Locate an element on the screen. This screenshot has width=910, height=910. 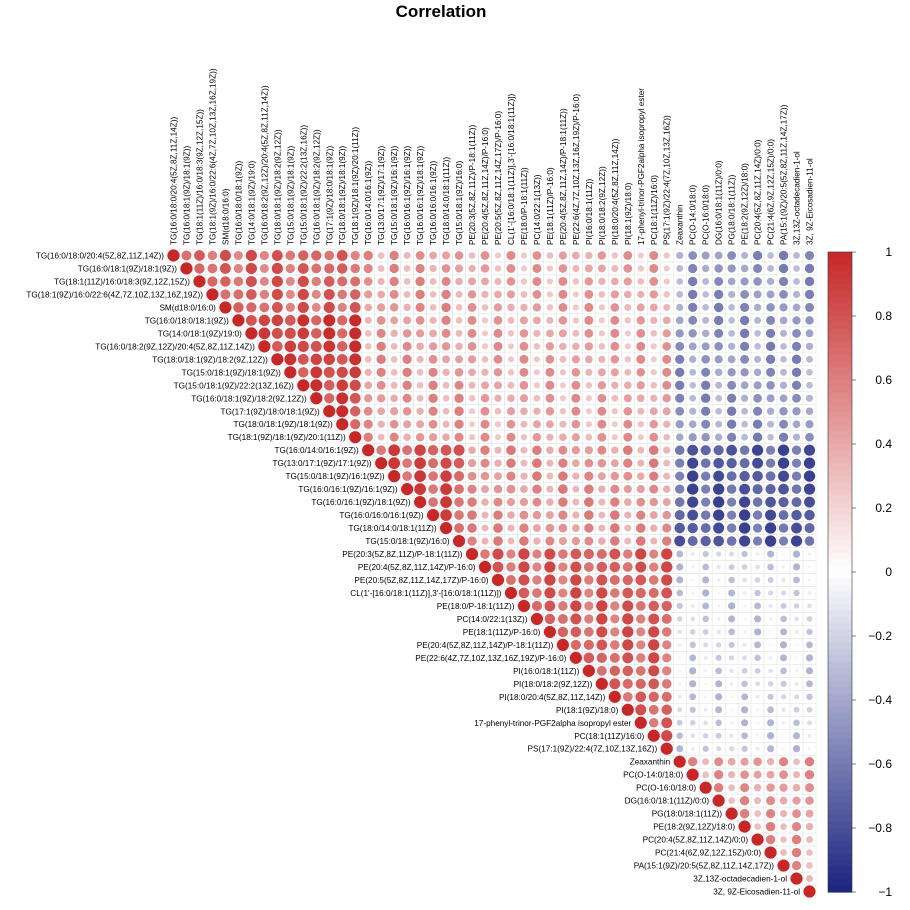
row-label: PG(18:0/18:1(11Z)) is located at coordinates (687, 814).